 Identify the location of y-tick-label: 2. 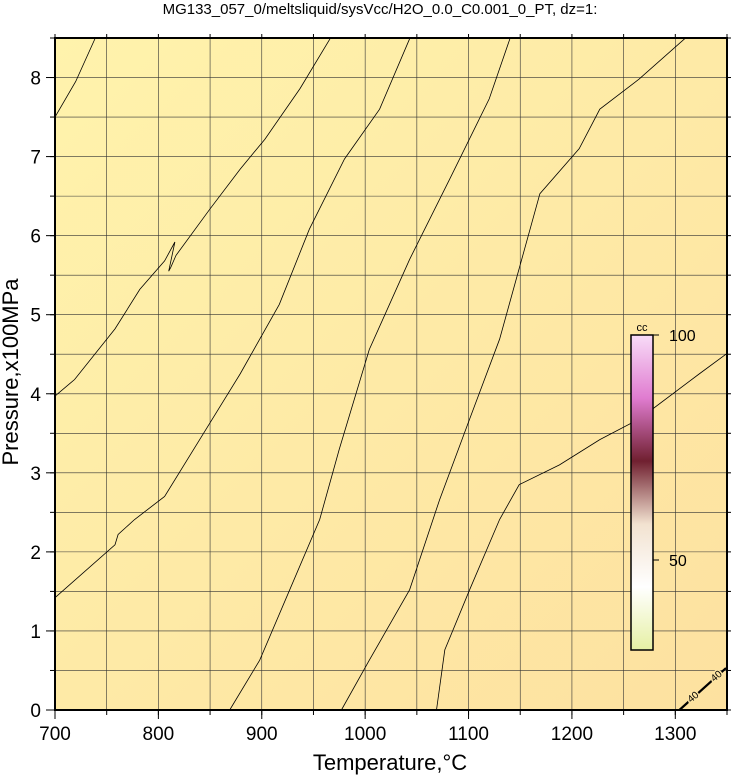
(35, 553).